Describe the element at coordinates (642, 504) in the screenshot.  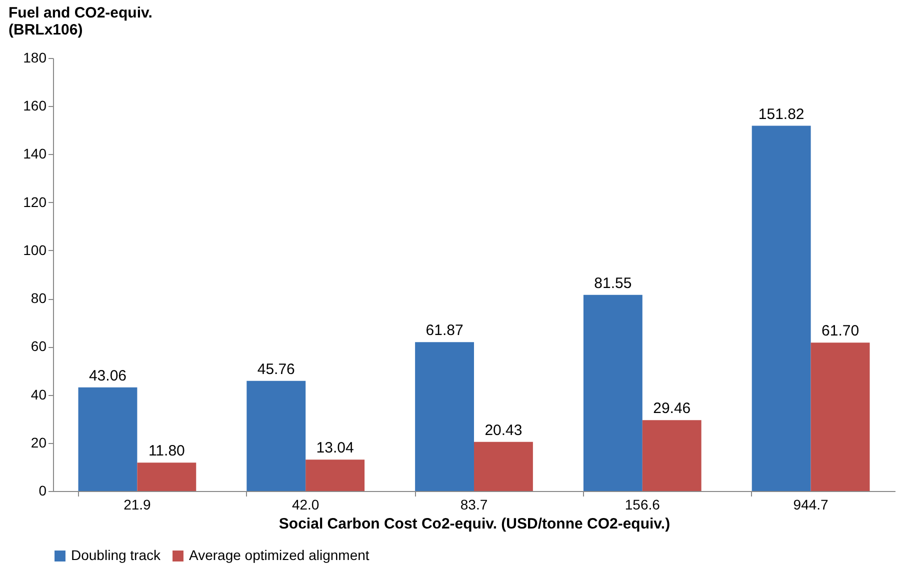
I see `x-tick-label: 156.6` at that location.